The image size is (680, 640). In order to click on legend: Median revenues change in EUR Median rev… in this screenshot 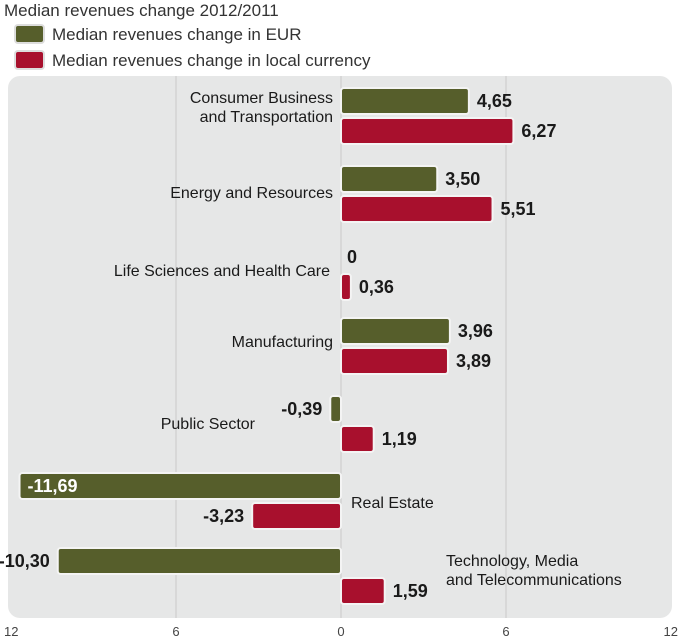, I will do `click(192, 47)`.